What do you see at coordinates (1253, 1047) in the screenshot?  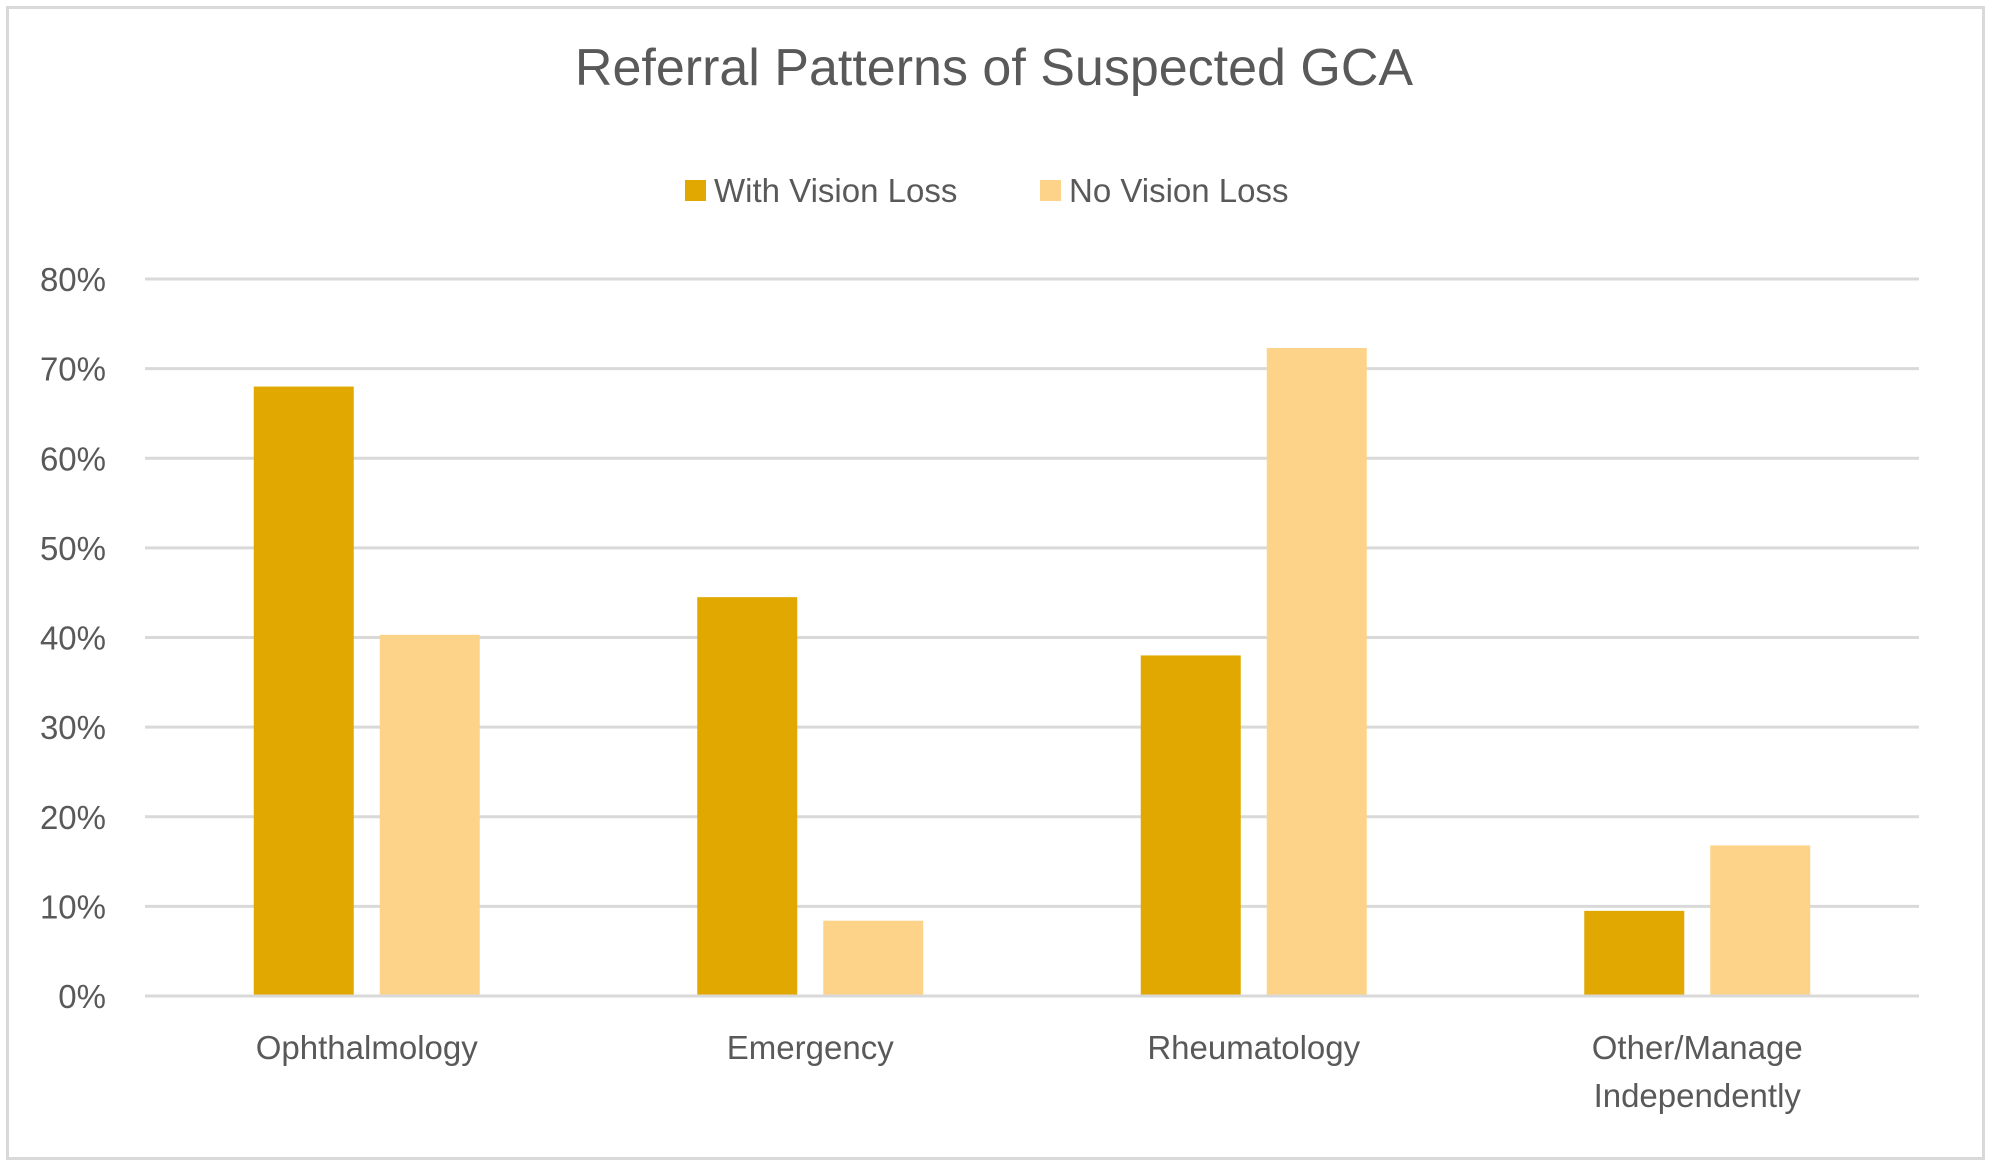 I see `x-tick-label: Rheumatology` at bounding box center [1253, 1047].